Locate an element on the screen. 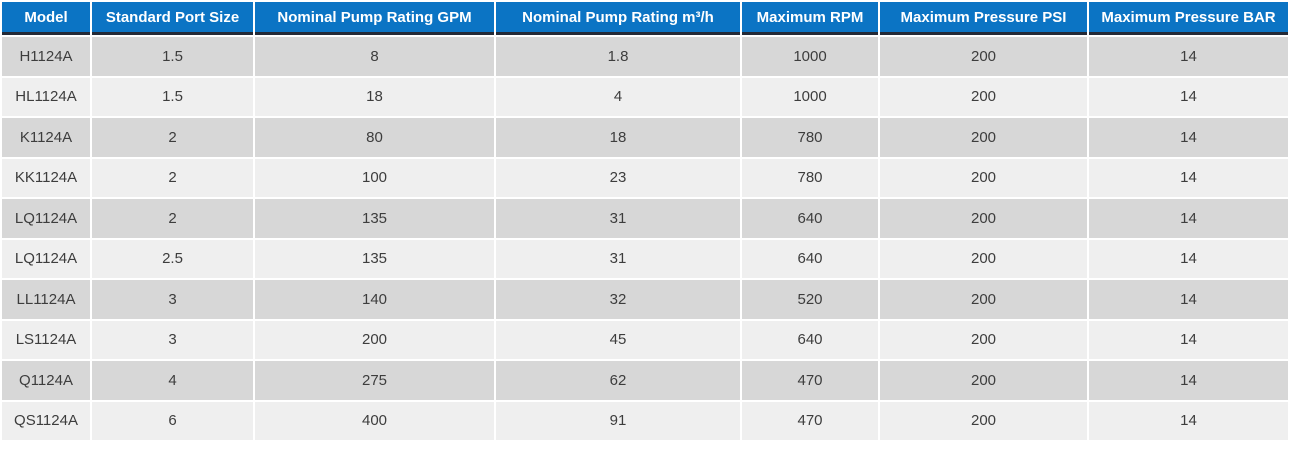 Image resolution: width=1294 pixels, height=457 pixels. table-cell: K1124A is located at coordinates (46, 137).